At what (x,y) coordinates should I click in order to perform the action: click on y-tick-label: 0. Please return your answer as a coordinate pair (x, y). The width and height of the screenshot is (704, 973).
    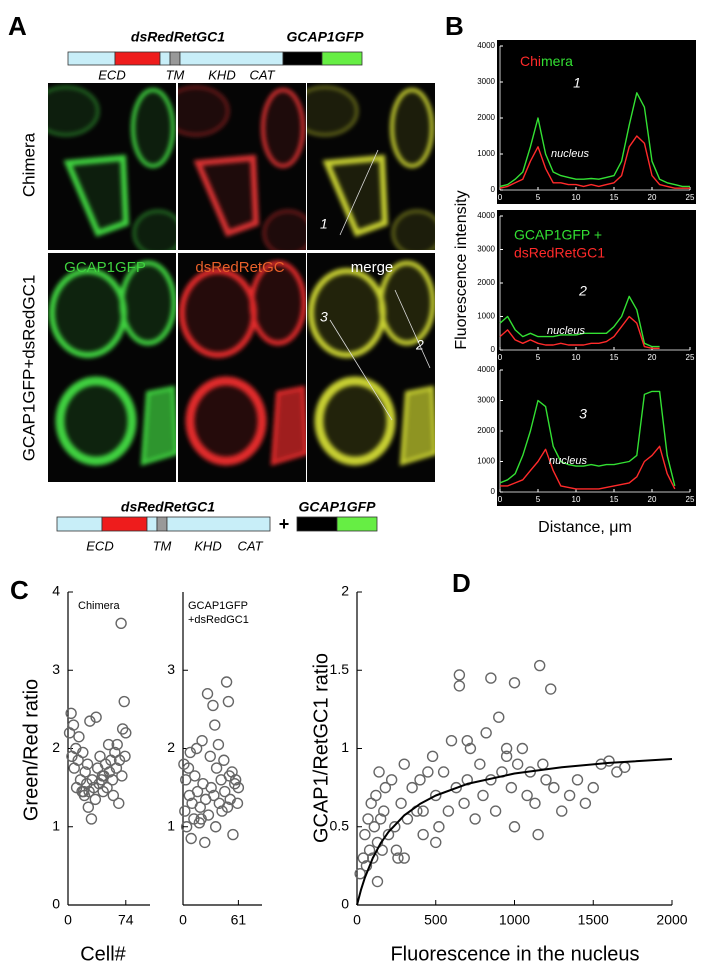
    Looking at the image, I should click on (493, 189).